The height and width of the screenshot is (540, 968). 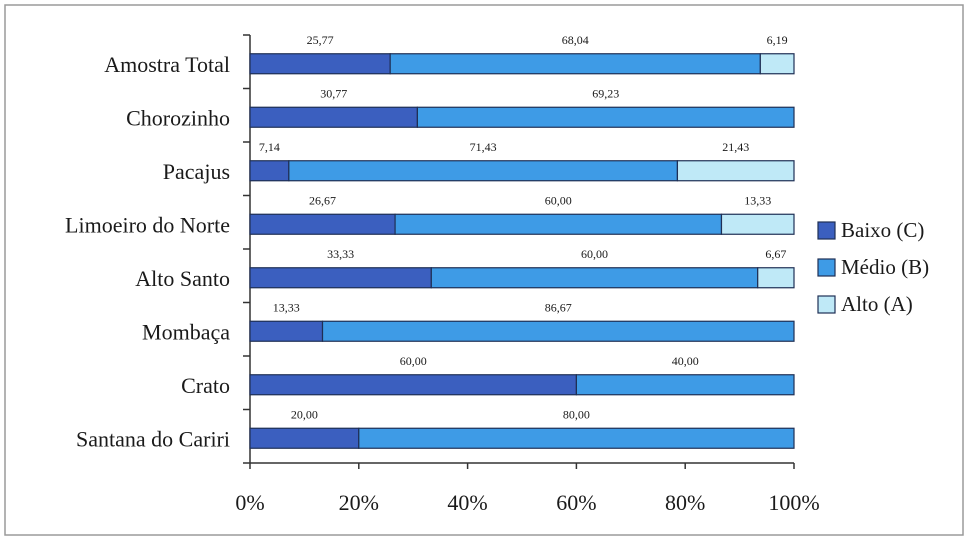 I want to click on x-tick-label-60: 60%, so click(x=576, y=502).